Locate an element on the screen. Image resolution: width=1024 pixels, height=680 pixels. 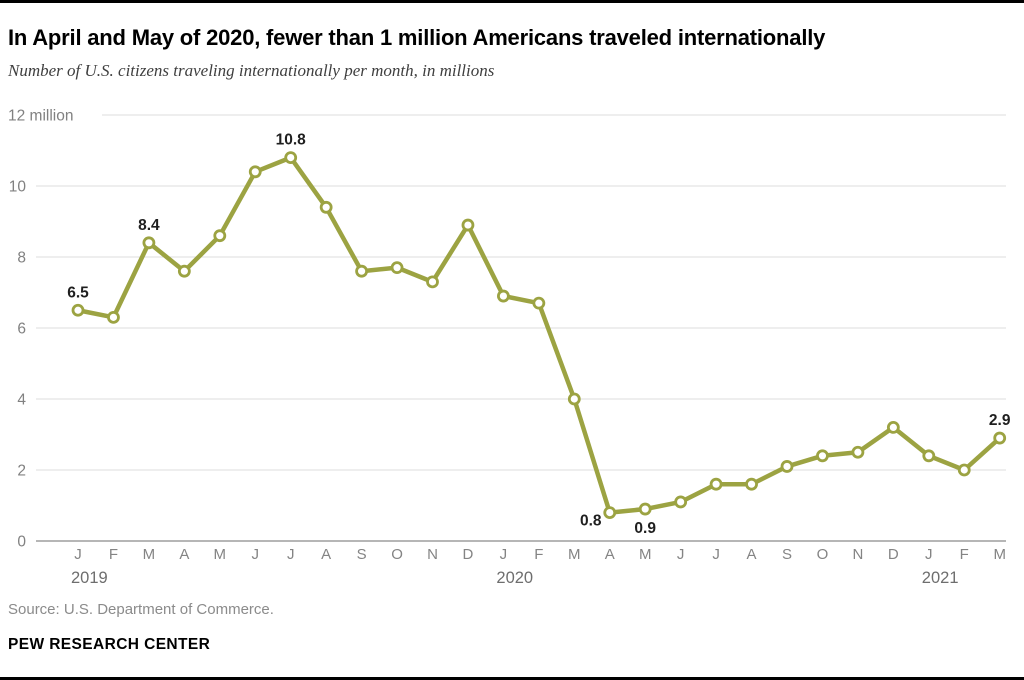
y-tick-label: 8 is located at coordinates (21, 258).